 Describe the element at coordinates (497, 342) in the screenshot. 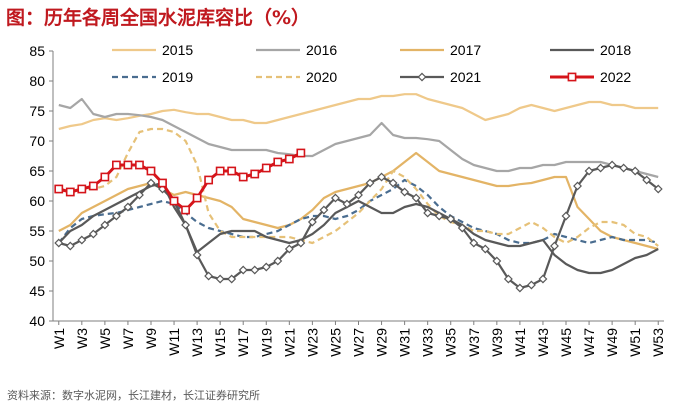

I see `x-tick-label: W39` at that location.